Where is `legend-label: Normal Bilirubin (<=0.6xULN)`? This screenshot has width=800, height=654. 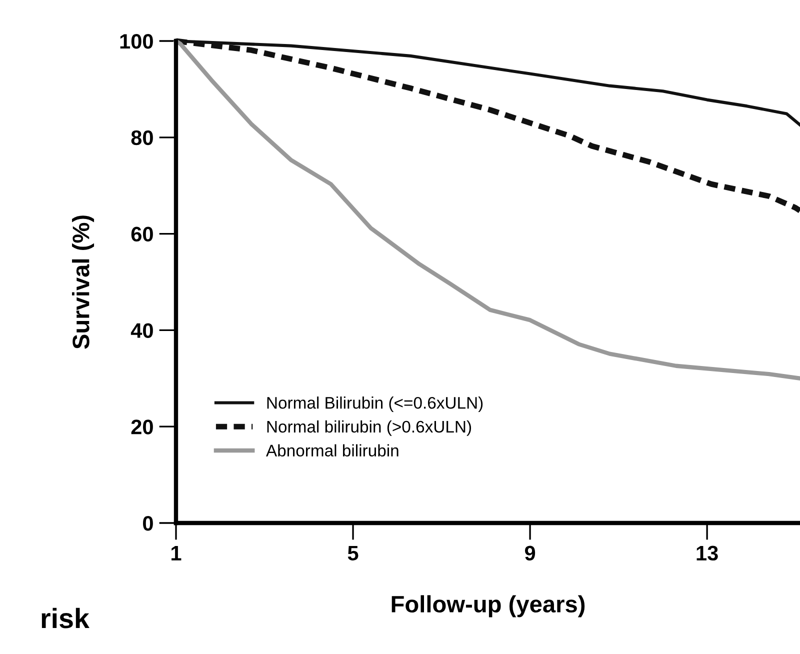 legend-label: Normal Bilirubin (<=0.6xULN) is located at coordinates (375, 404).